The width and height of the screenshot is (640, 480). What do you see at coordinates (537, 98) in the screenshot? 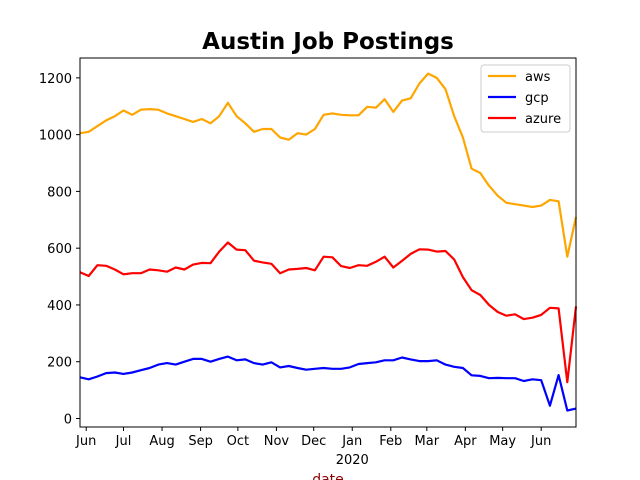
I see `legend-label-gcp: gcp` at bounding box center [537, 98].